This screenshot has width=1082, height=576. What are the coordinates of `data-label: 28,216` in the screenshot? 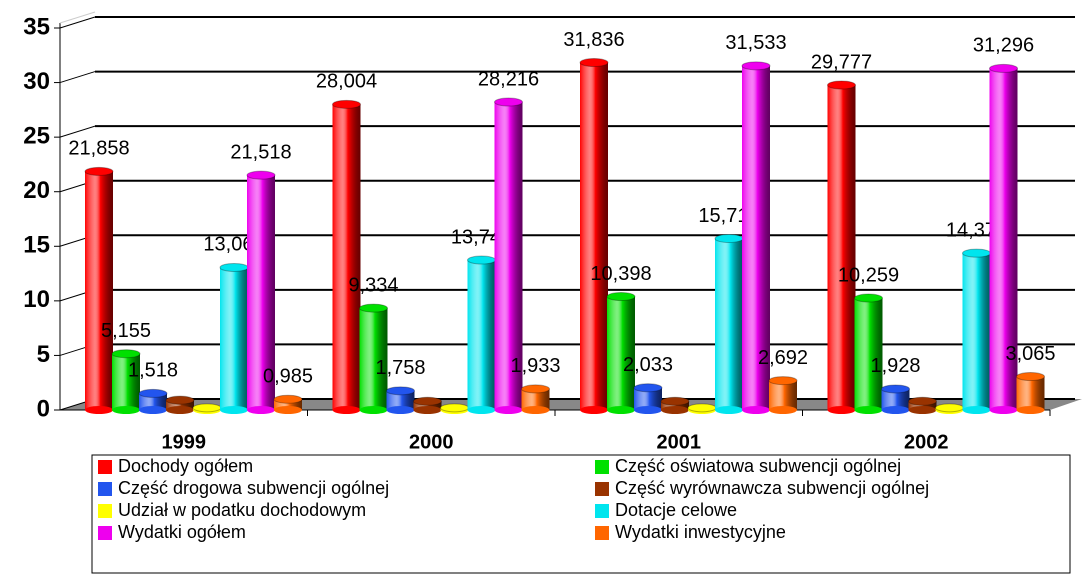 It's located at (508, 79).